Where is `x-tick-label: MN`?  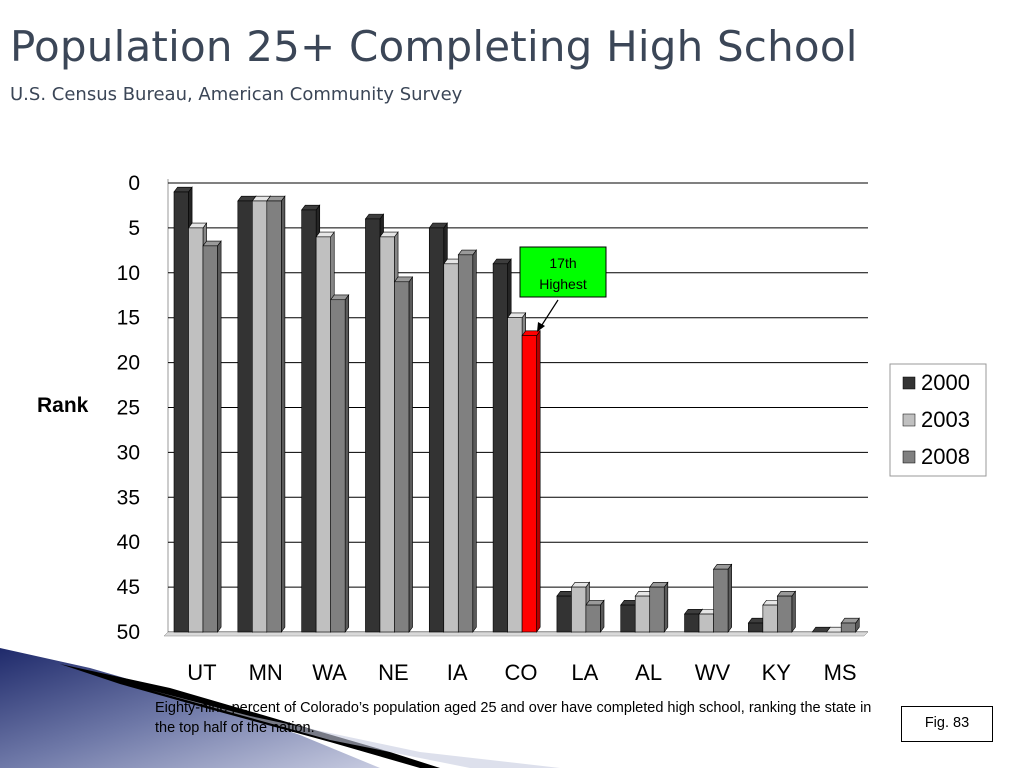
x-tick-label: MN is located at coordinates (266, 672).